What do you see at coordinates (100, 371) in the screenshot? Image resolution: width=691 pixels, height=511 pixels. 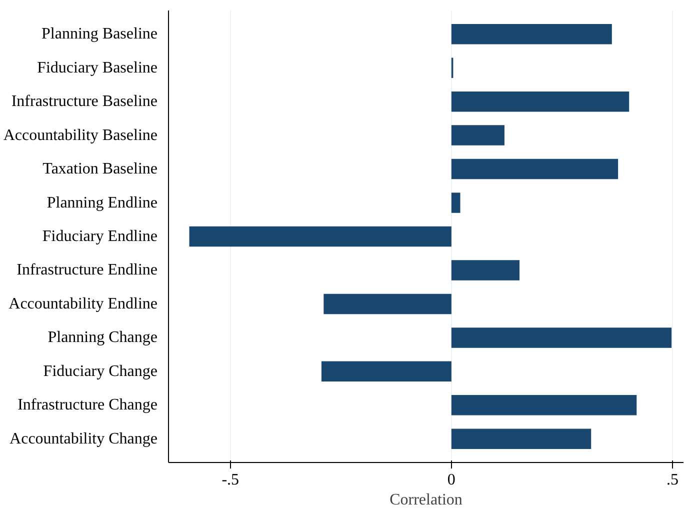 I see `y-tick-label: Fiduciary Change` at bounding box center [100, 371].